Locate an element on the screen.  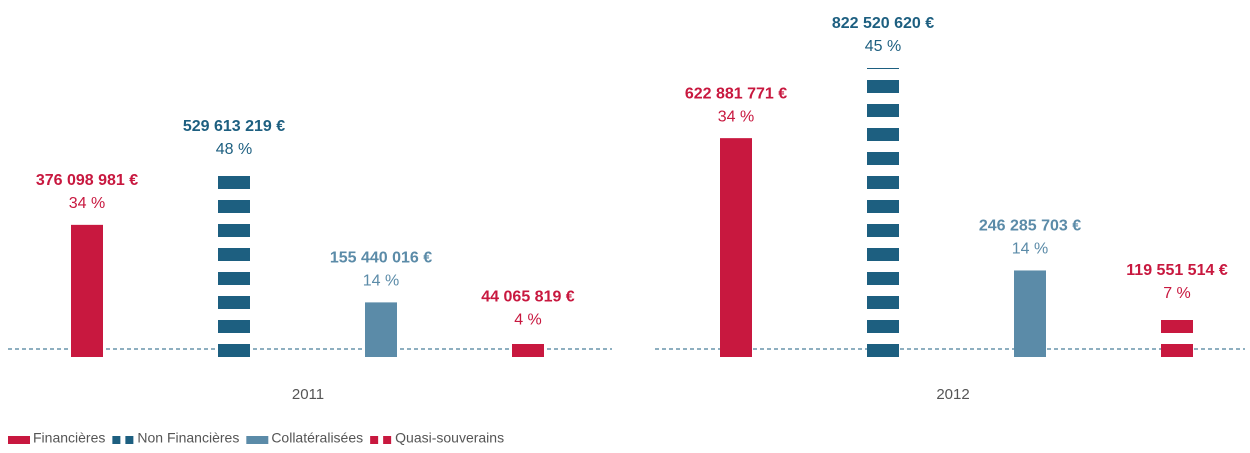
legend-item: Collatéralisées is located at coordinates (304, 438).